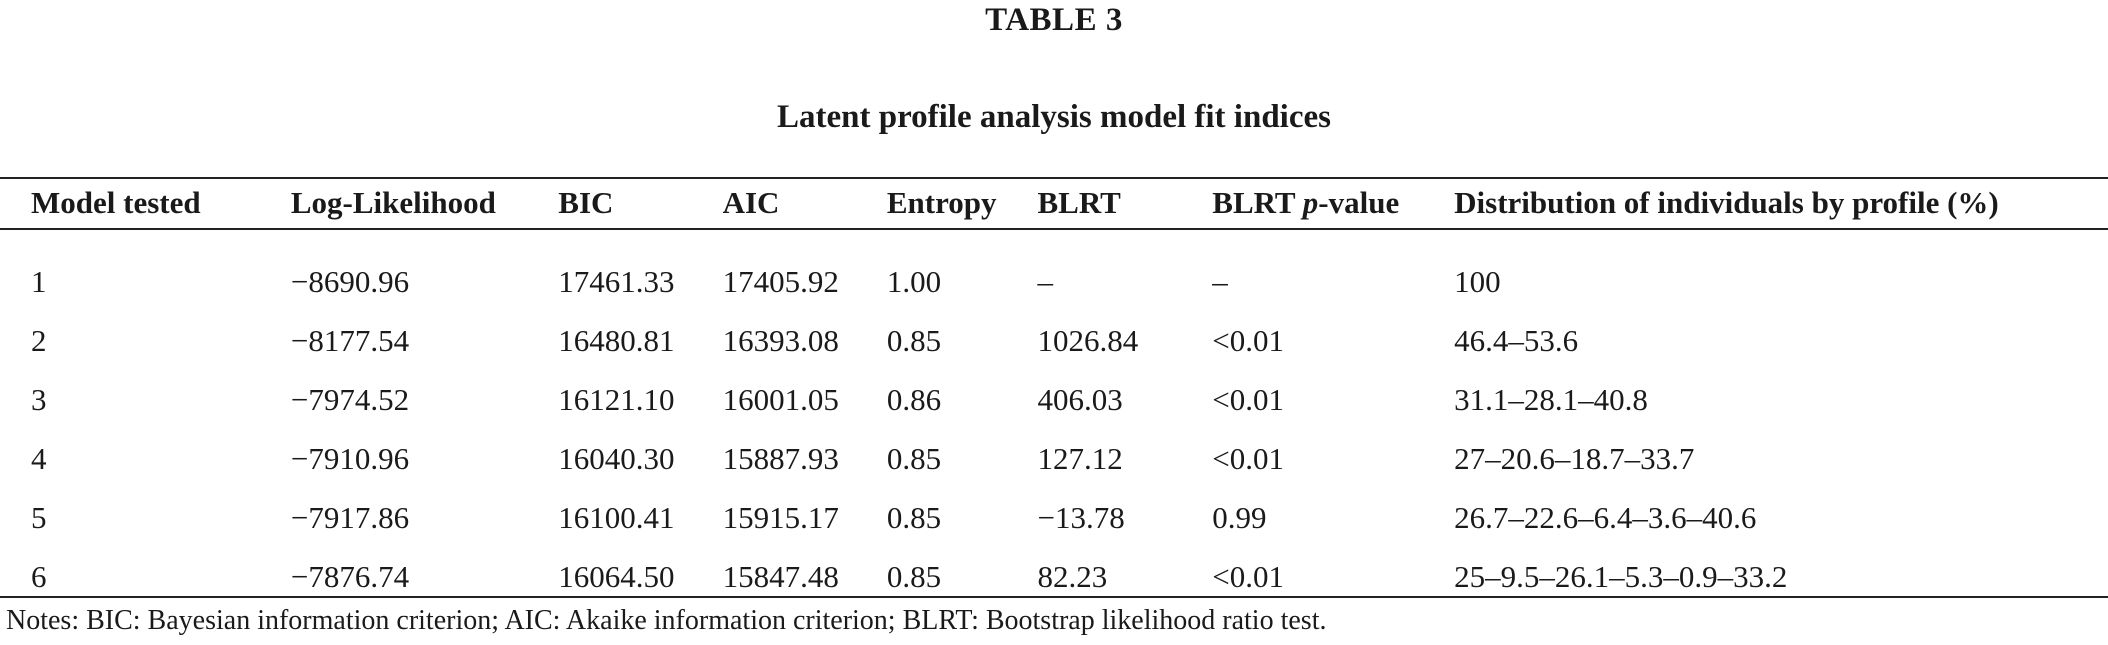 This screenshot has width=2108, height=645. I want to click on cell: −7974.52, so click(350, 399).